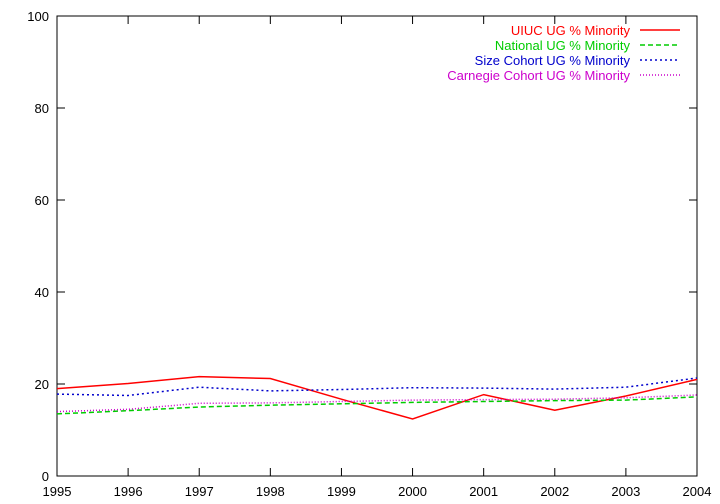 This screenshot has height=504, width=720. What do you see at coordinates (38, 16) in the screenshot?
I see `y-tick-label: 100` at bounding box center [38, 16].